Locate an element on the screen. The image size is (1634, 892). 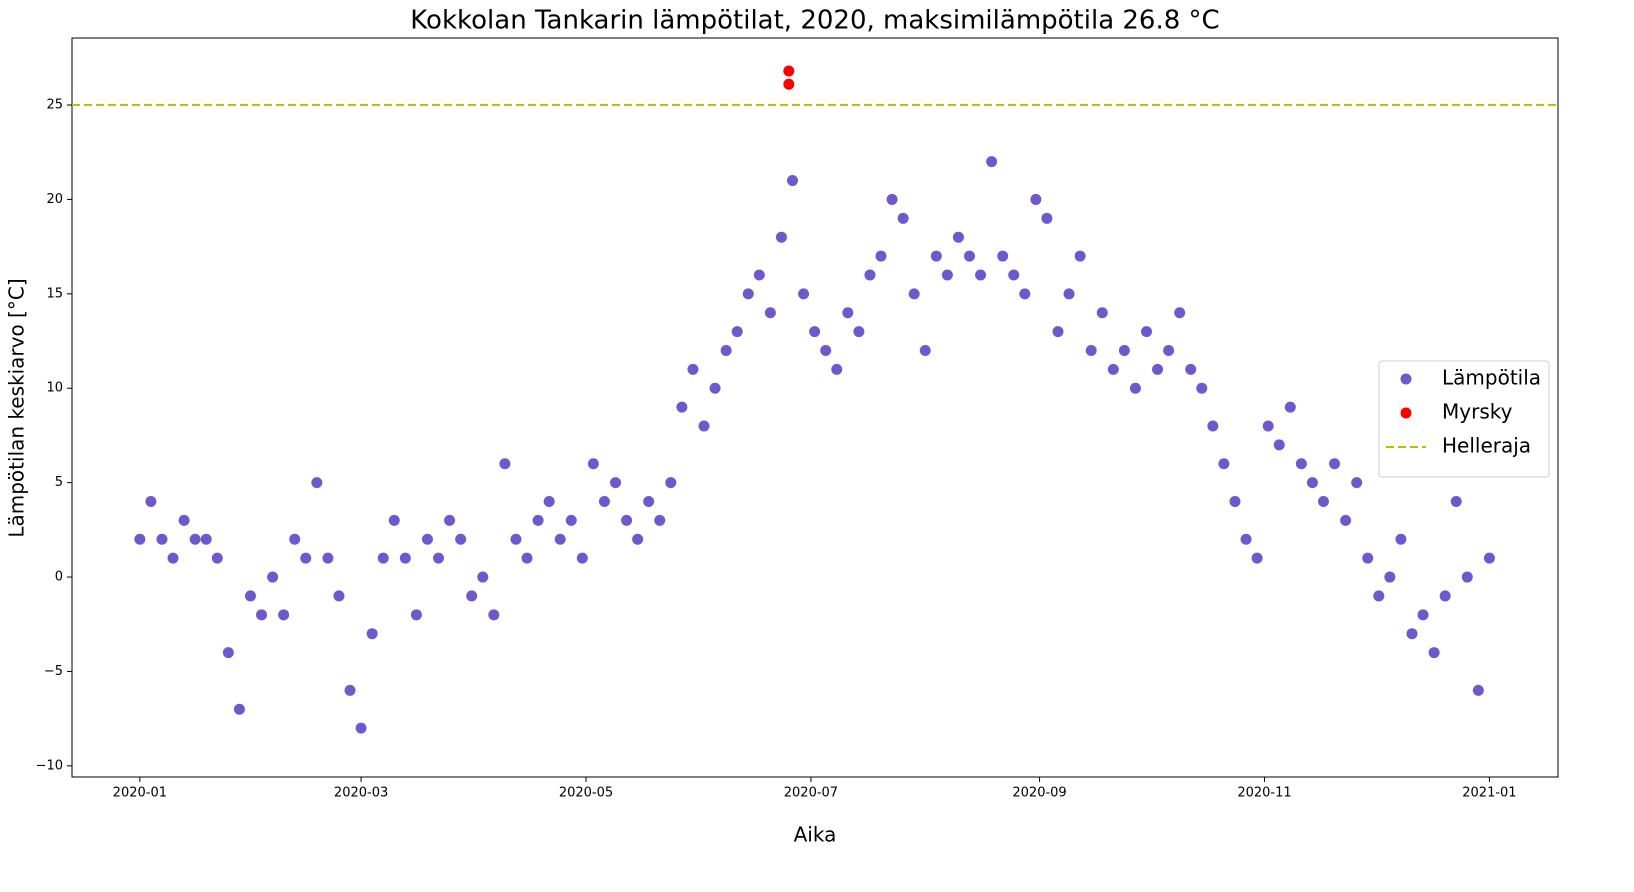
x-tick-label: 2020-09 is located at coordinates (1039, 793).